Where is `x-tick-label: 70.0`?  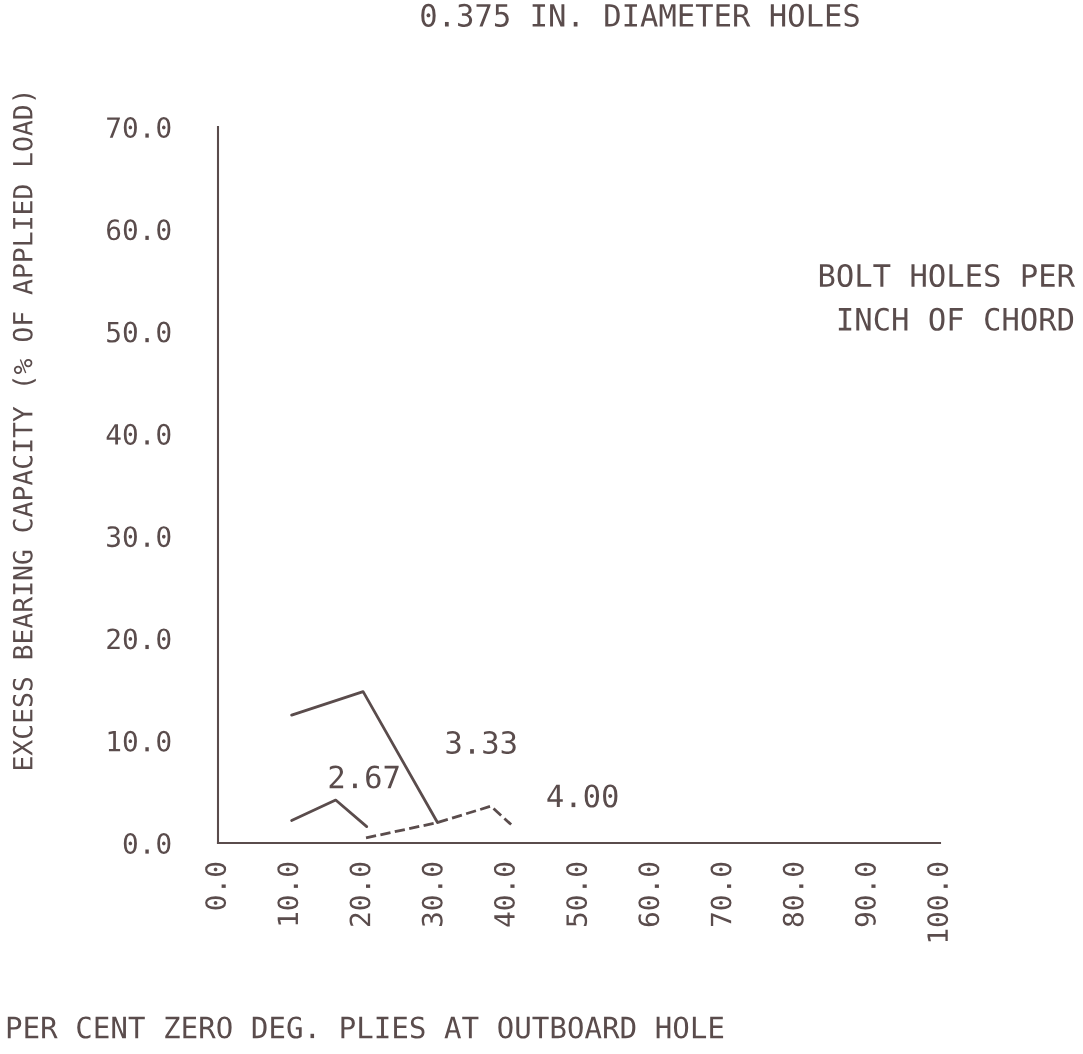
x-tick-label: 70.0 is located at coordinates (721, 894).